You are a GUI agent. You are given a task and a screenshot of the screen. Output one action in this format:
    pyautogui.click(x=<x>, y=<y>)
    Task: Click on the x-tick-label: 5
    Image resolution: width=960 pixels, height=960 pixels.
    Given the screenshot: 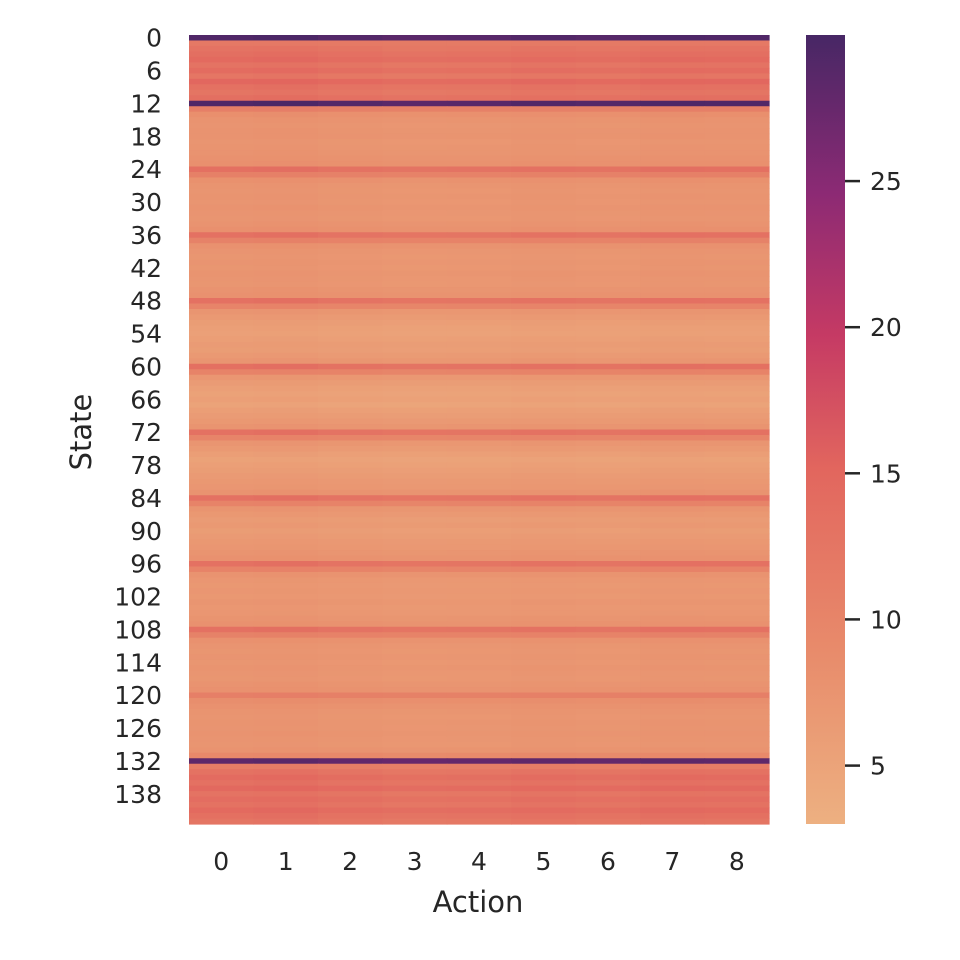 What is the action you would take?
    pyautogui.click(x=543, y=861)
    